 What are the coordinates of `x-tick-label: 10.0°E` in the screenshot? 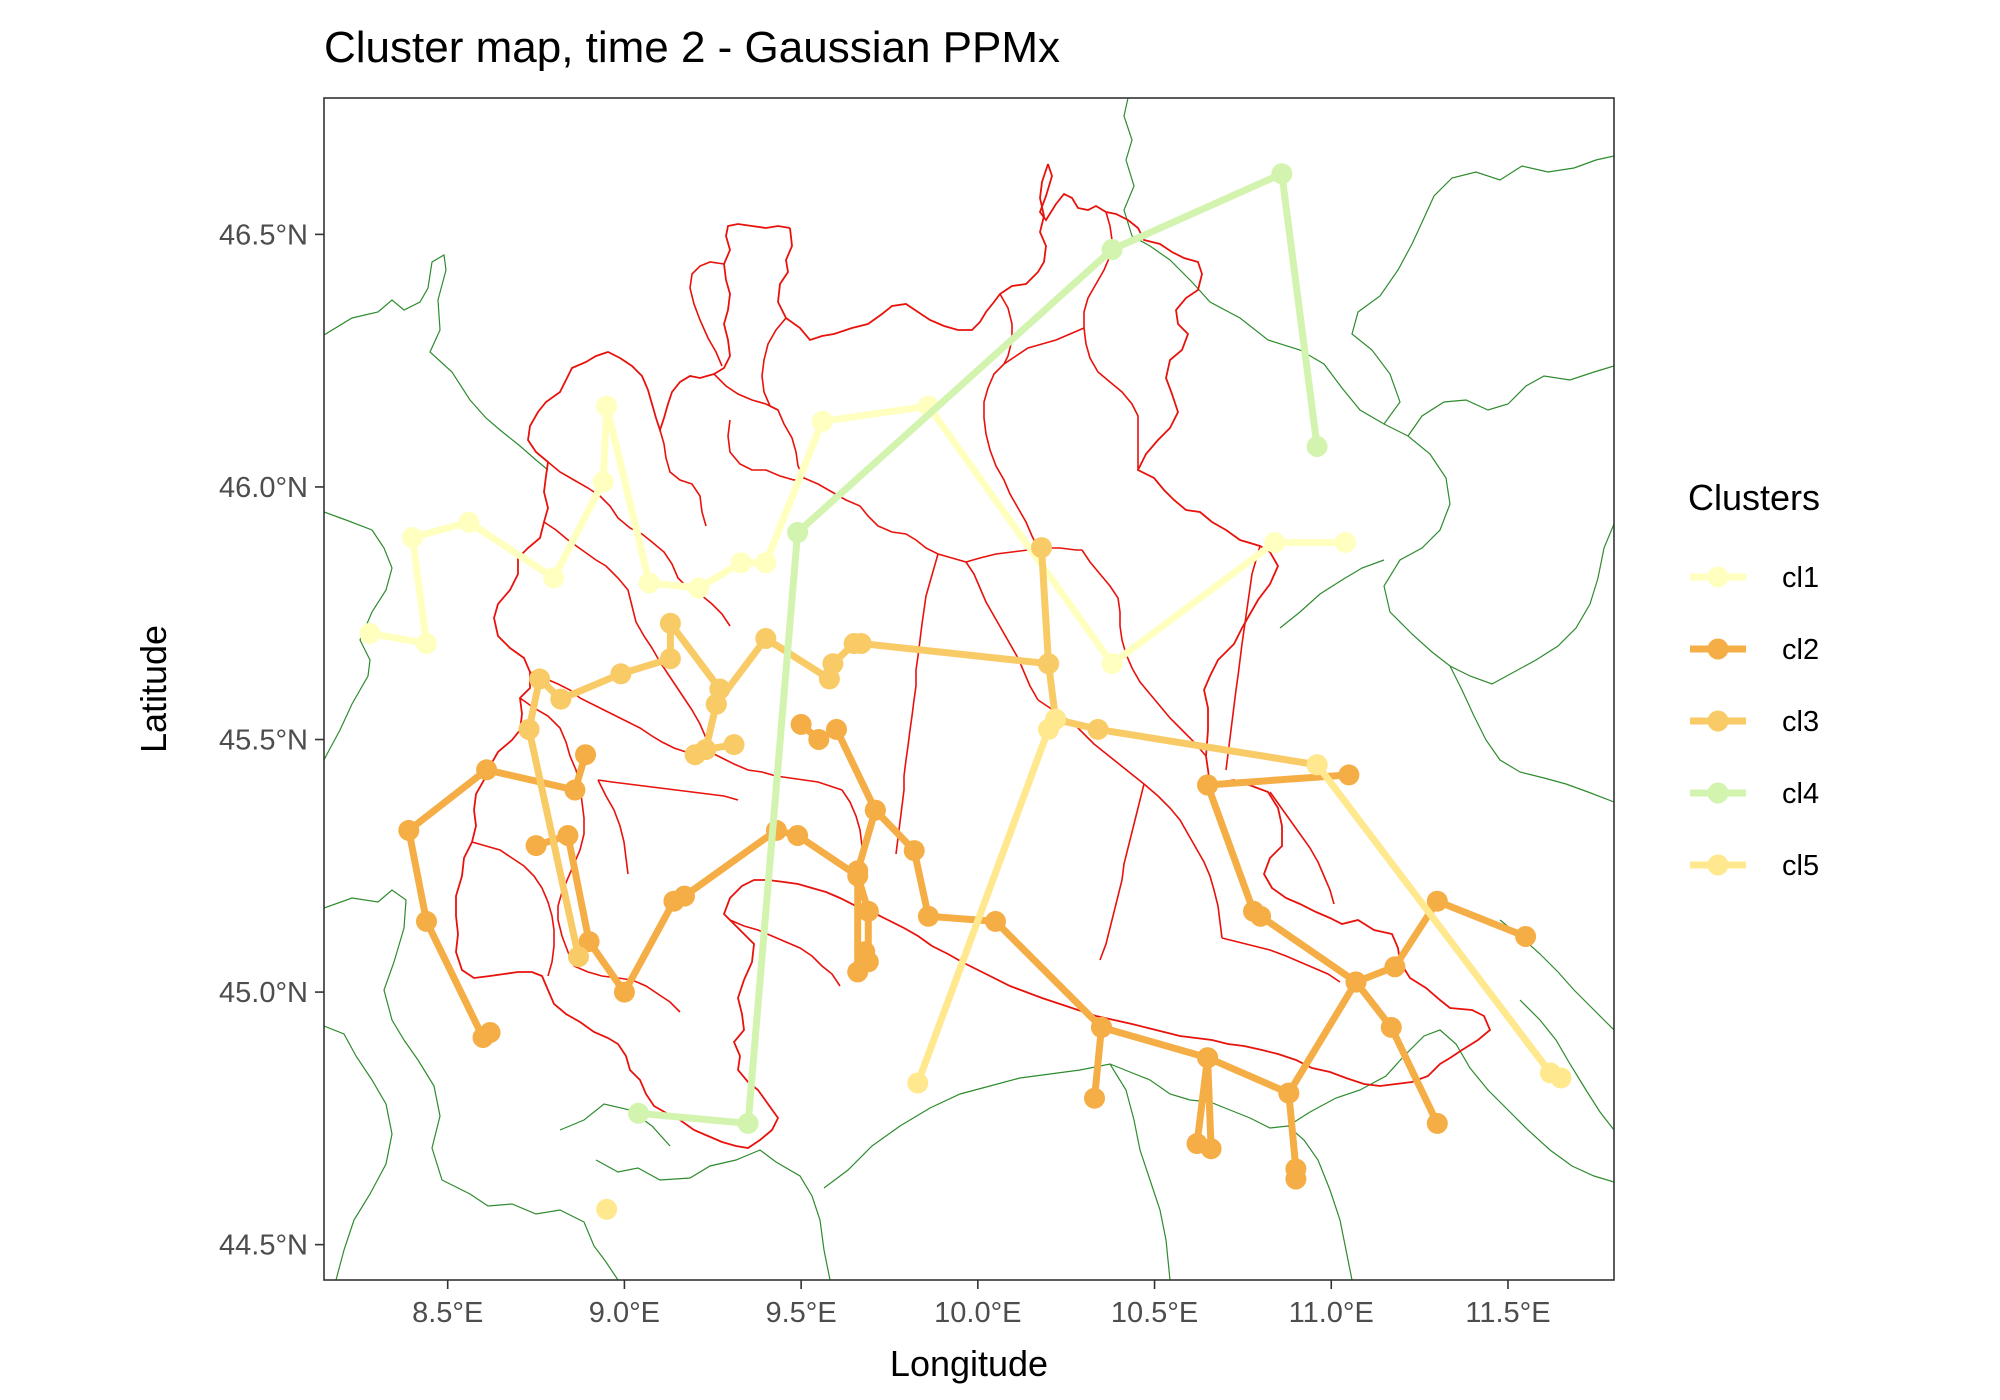 It's located at (977, 1313).